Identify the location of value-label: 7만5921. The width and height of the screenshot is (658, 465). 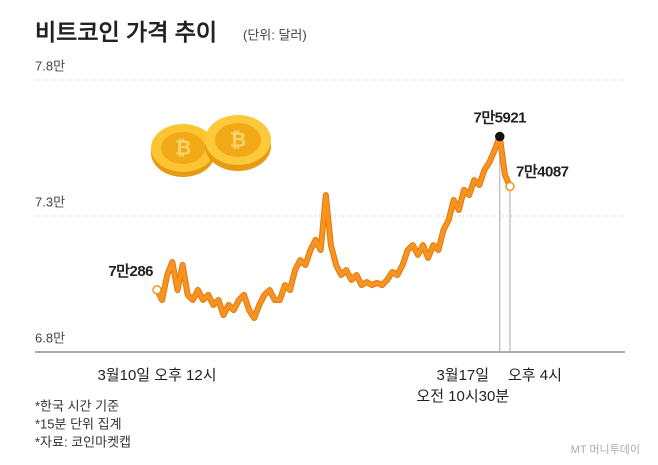
(500, 118).